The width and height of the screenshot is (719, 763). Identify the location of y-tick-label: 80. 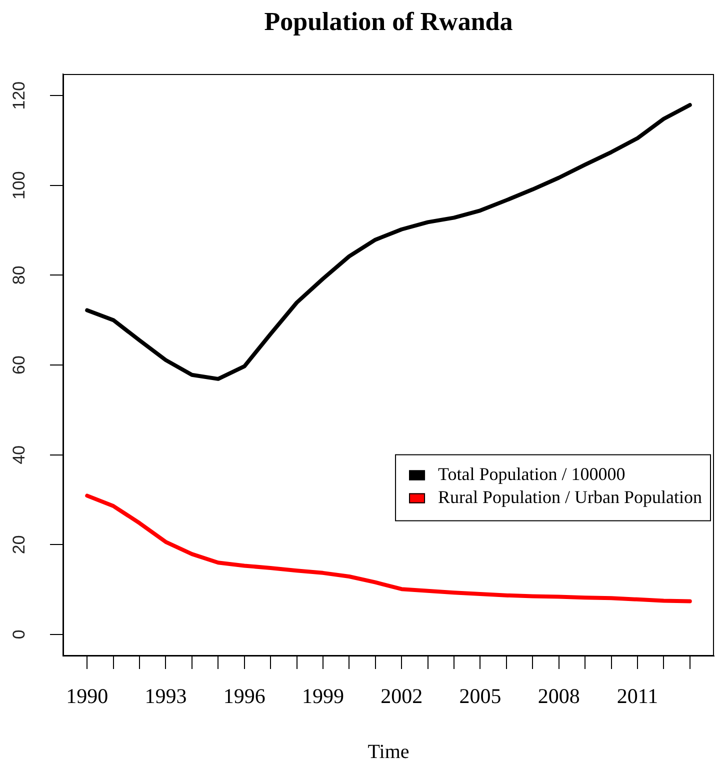
(19, 275).